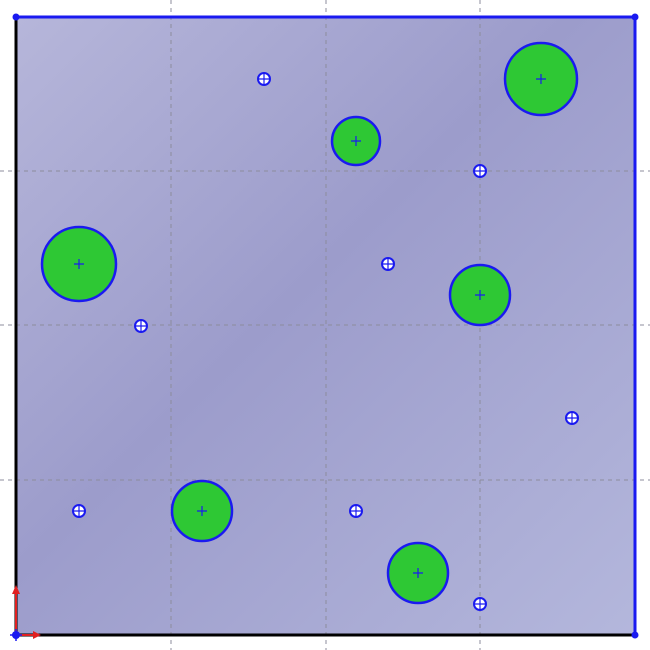 Image resolution: width=650 pixels, height=650 pixels. Describe the element at coordinates (635, 17) in the screenshot. I see `corner-point-top-right` at that location.